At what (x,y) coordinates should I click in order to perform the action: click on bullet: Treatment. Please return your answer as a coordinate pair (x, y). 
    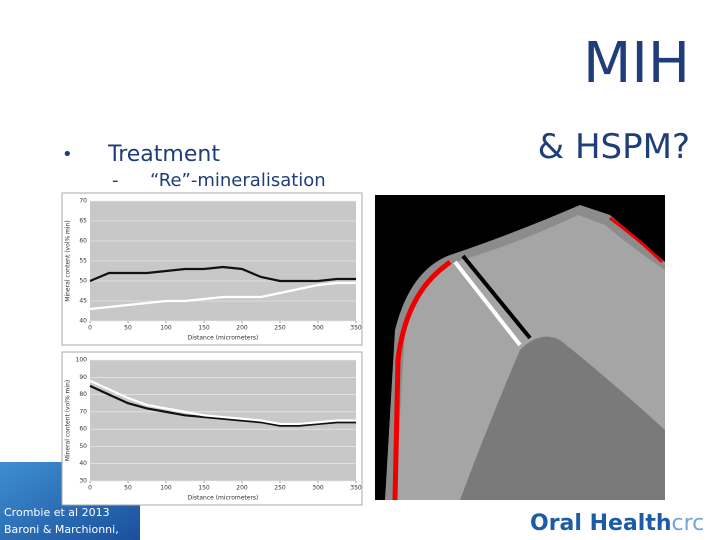
    Looking at the image, I should click on (163, 154).